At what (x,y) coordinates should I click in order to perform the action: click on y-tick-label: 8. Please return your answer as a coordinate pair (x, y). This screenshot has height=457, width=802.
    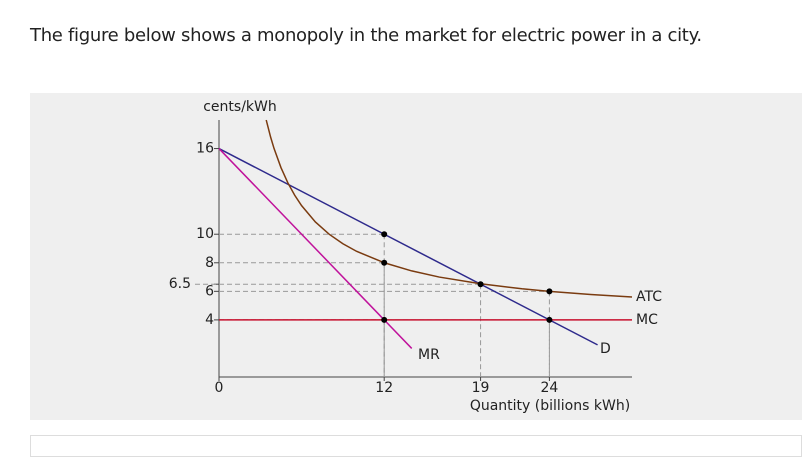
    Looking at the image, I should click on (209, 263).